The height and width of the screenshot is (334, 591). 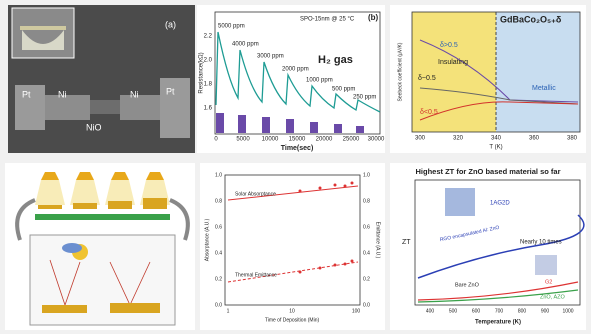 I want to click on y-axis-label: ZT, so click(x=406, y=242).